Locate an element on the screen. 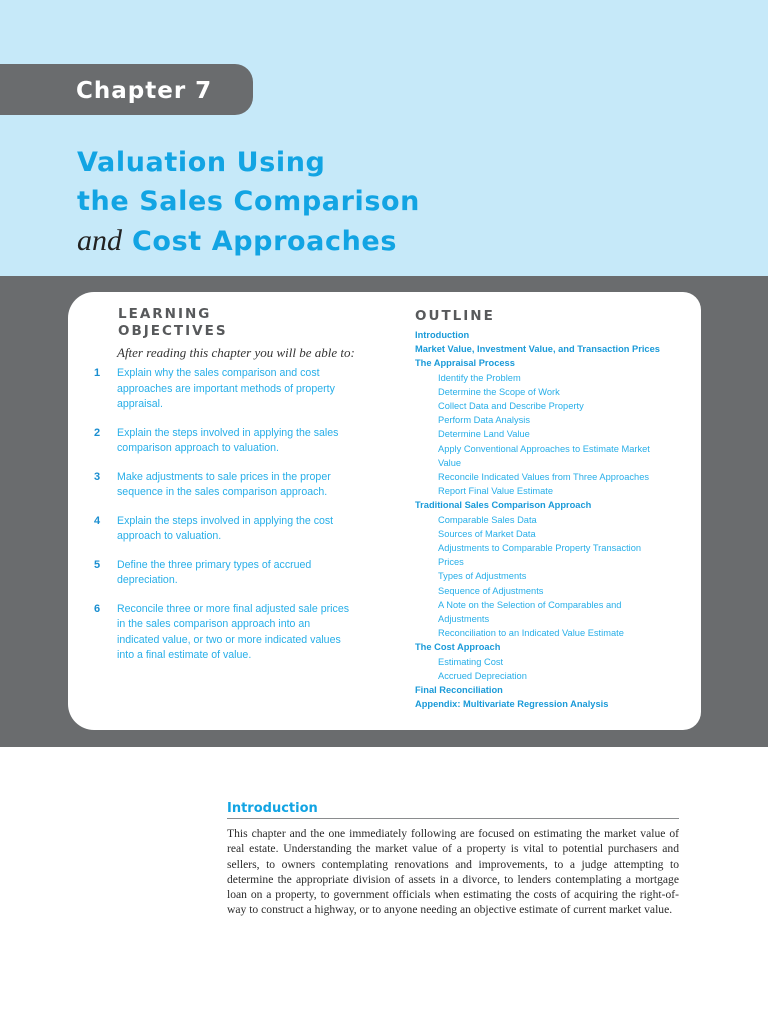 The image size is (768, 1024). outline-subsection-item: Types of Adjustments is located at coordinates (482, 576).